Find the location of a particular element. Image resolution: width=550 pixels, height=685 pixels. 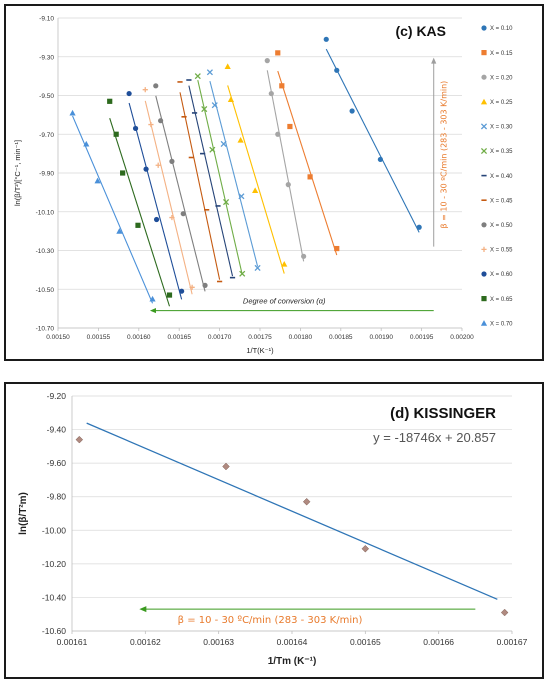

x-tick-label: 0.00167 is located at coordinates (512, 642).